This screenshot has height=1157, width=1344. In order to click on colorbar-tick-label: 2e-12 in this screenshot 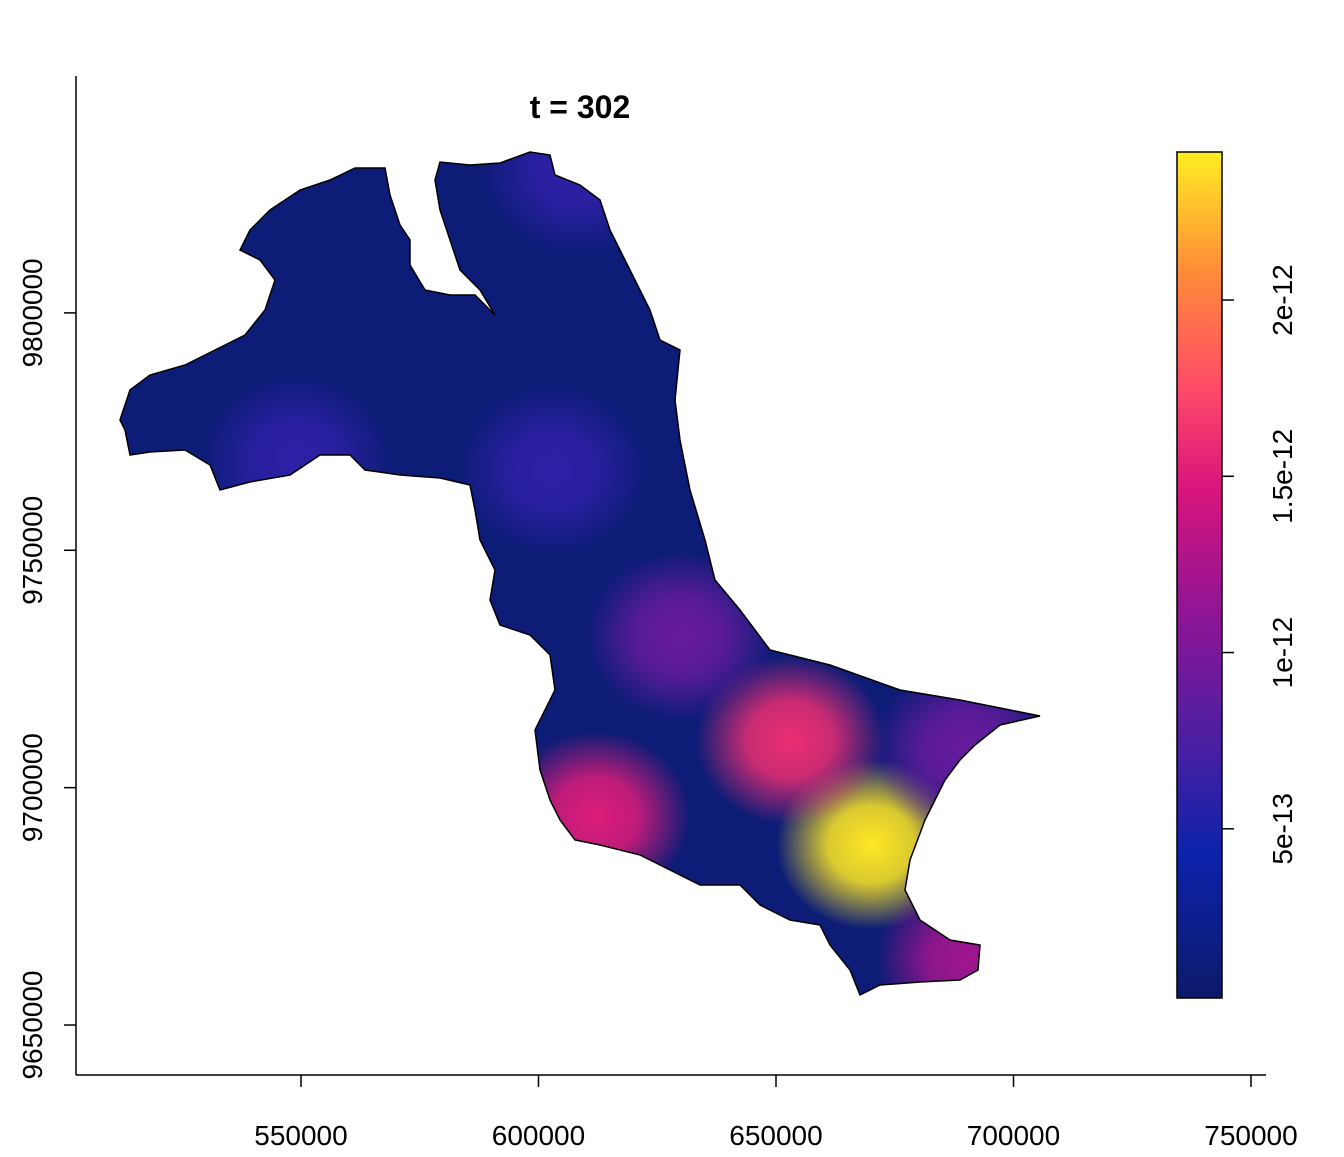, I will do `click(1282, 300)`.